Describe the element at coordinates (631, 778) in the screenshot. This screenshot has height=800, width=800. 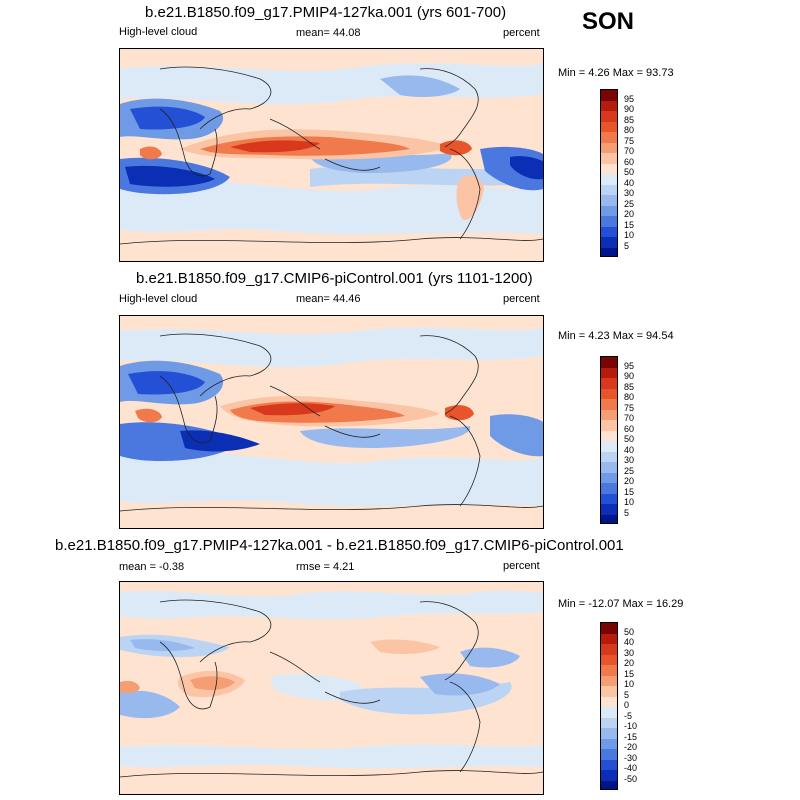
I see `colorbar-tick-label: -50` at that location.